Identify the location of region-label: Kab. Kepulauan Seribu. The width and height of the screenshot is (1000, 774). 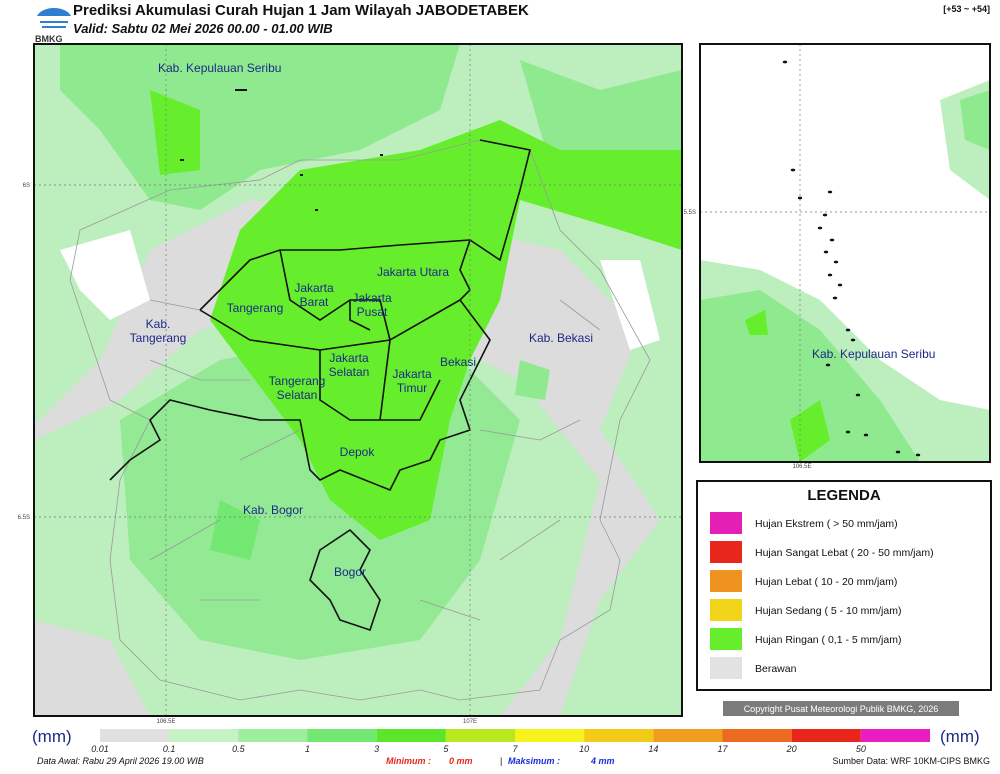
(219, 68).